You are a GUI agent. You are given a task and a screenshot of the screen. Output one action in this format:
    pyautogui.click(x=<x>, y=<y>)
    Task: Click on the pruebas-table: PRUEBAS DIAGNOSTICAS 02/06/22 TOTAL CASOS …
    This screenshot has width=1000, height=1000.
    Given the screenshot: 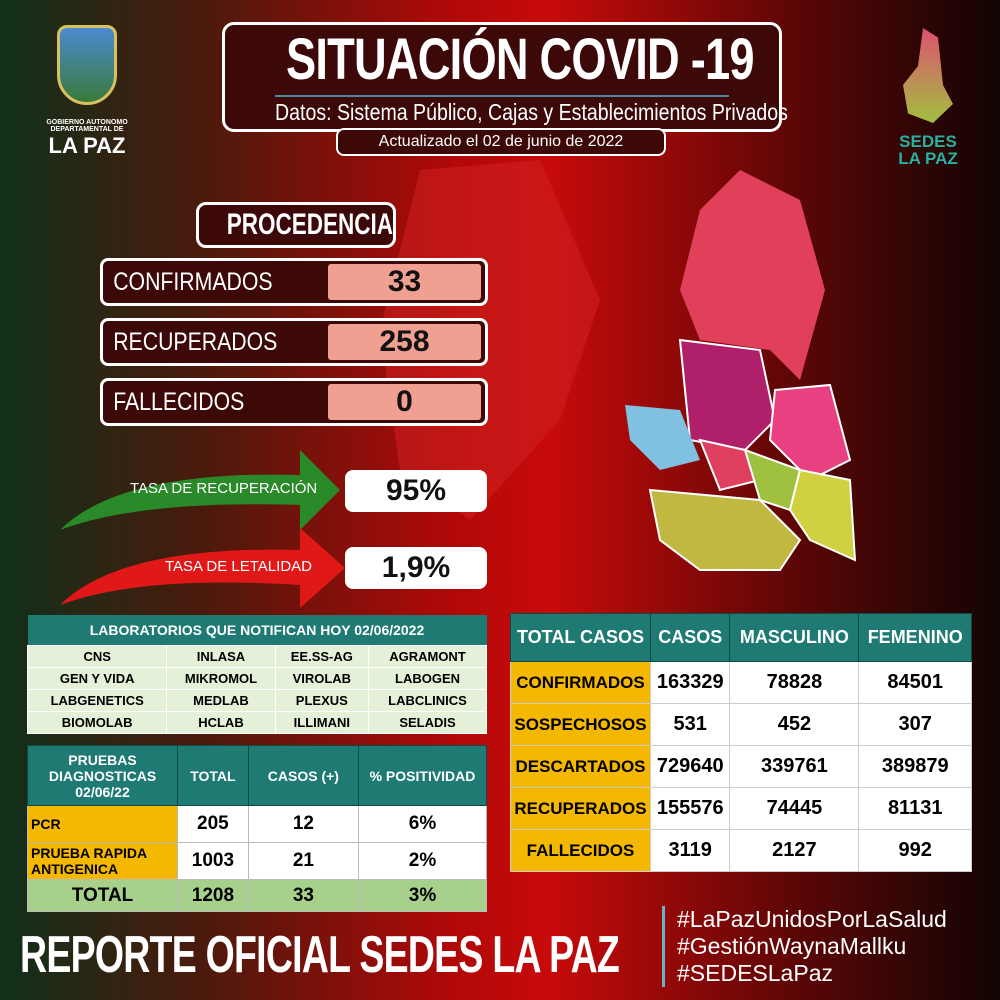 What is the action you would take?
    pyautogui.click(x=257, y=828)
    